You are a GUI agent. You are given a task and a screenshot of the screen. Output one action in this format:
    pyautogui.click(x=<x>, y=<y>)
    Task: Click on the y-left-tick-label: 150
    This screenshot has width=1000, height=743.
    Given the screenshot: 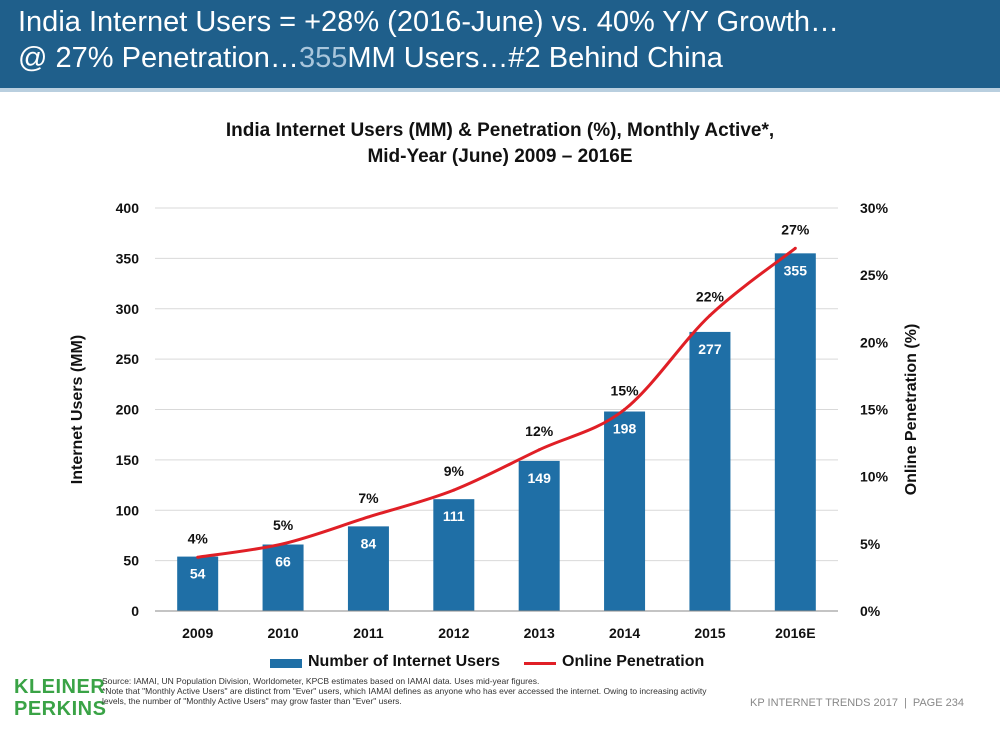 What is the action you would take?
    pyautogui.click(x=128, y=460)
    